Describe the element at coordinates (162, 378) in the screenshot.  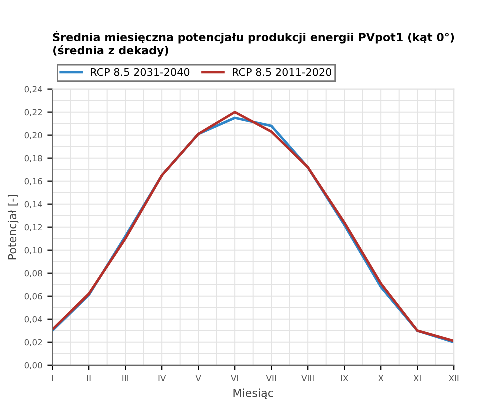
I see `x-tick-label: IV` at that location.